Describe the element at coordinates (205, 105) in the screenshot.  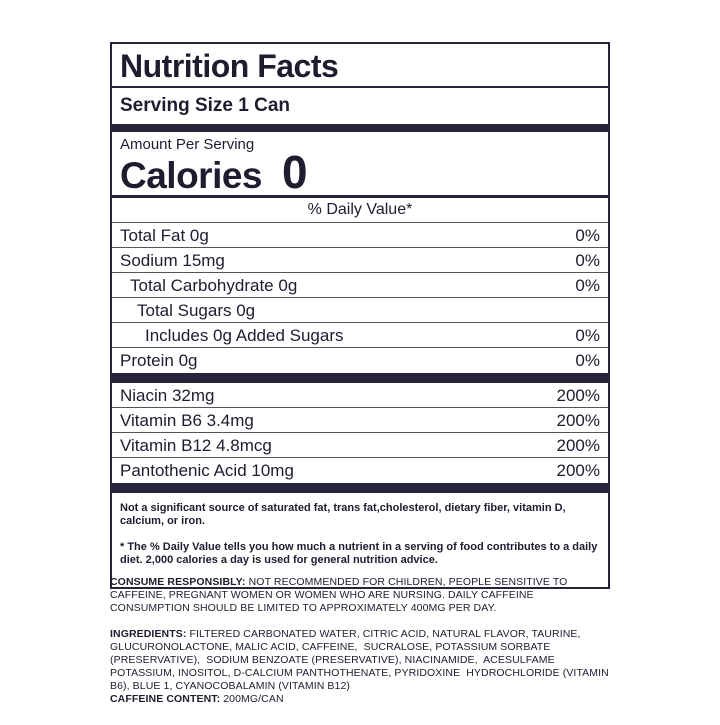
I see `serving-size-text: Serving Size 1 Can` at that location.